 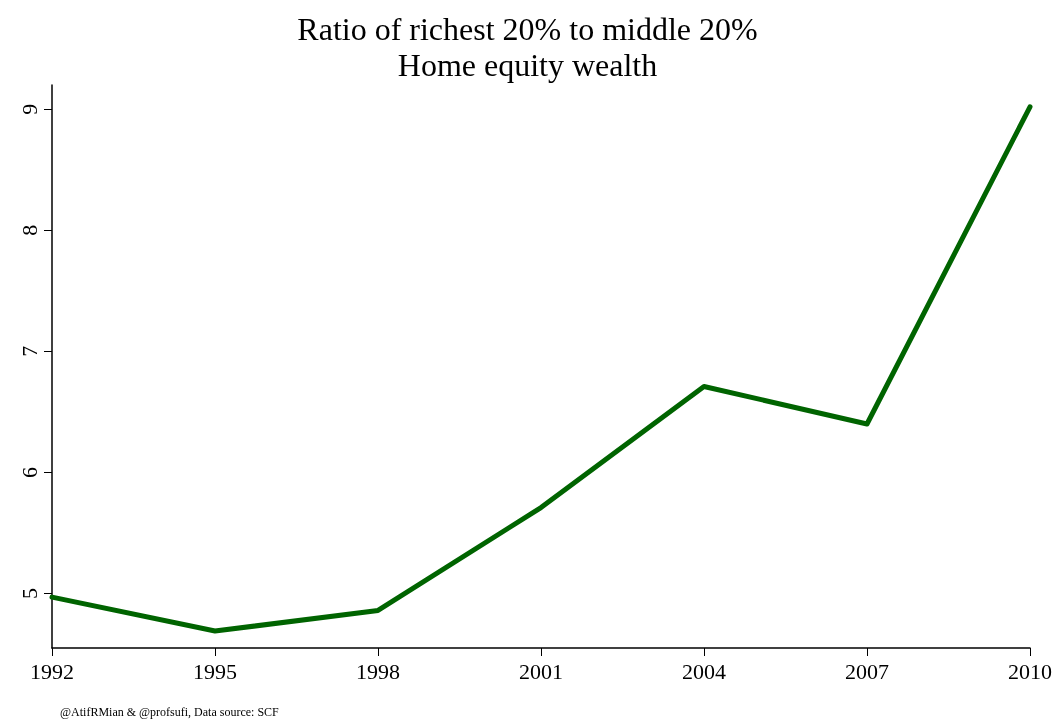 What do you see at coordinates (378, 671) in the screenshot?
I see `x-tick-label: 1998` at bounding box center [378, 671].